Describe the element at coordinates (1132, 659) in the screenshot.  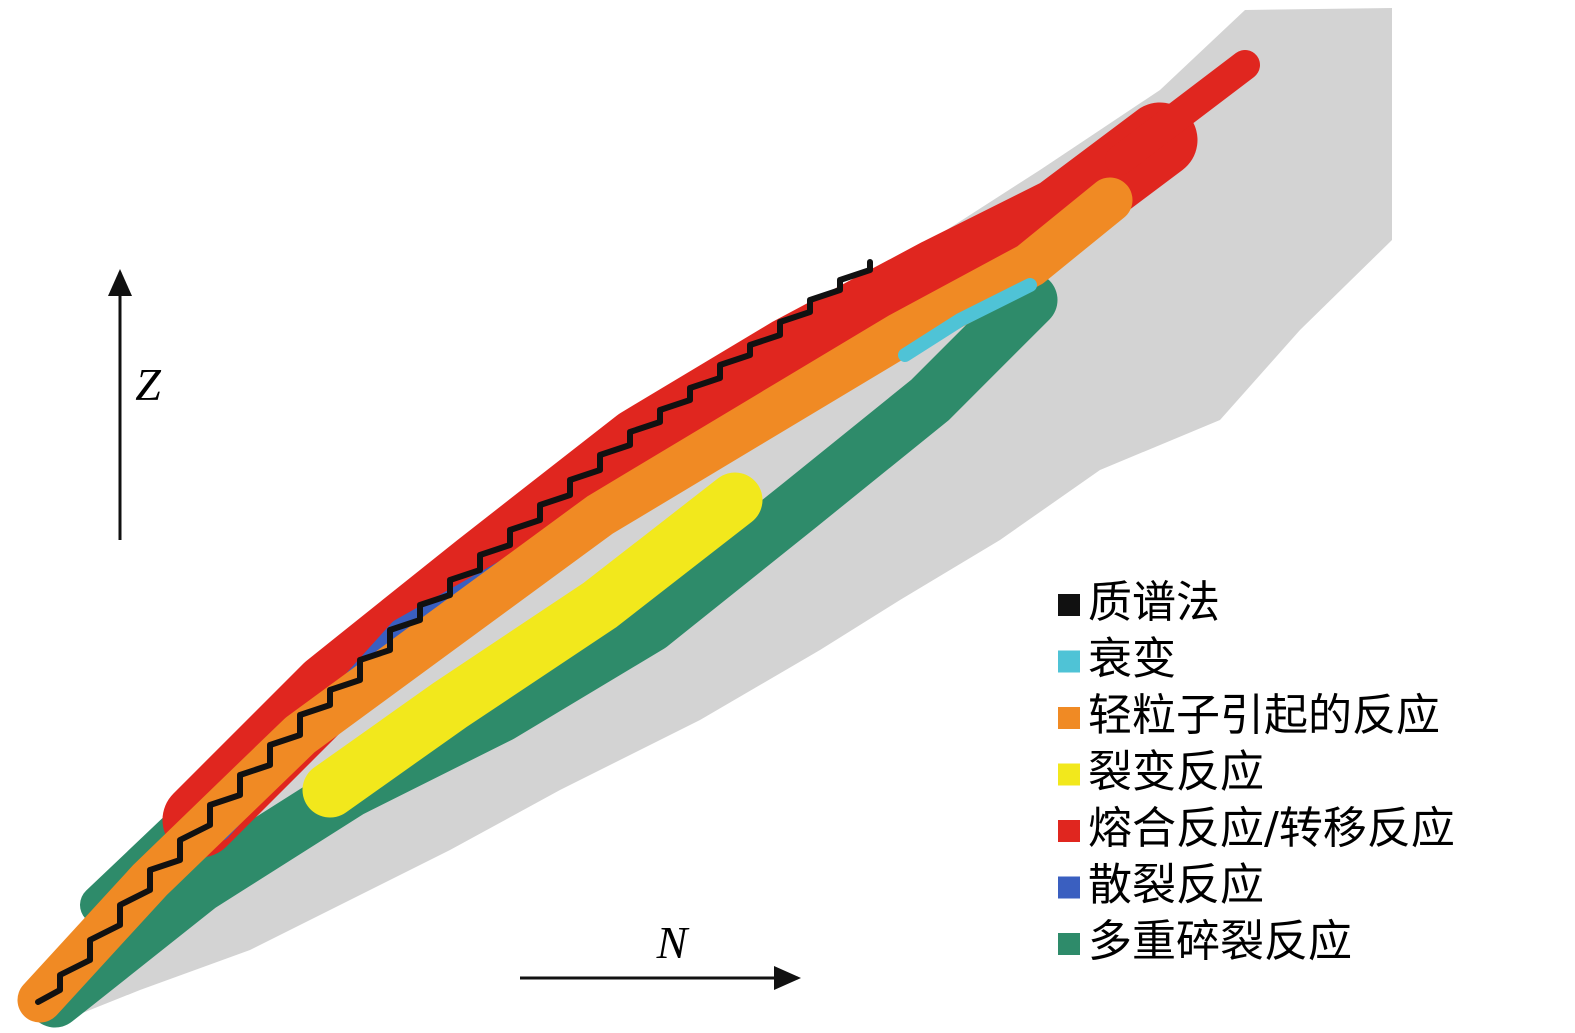
I see `legend-label: 衰变` at that location.